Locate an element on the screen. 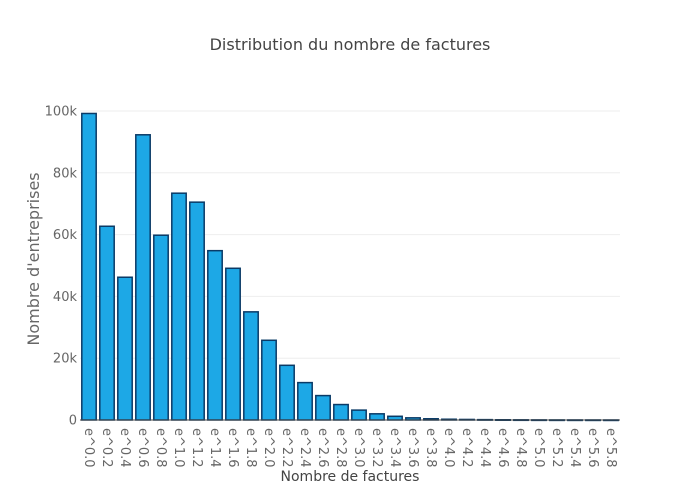  x-tick-label: e^0.0 is located at coordinates (88, 448).